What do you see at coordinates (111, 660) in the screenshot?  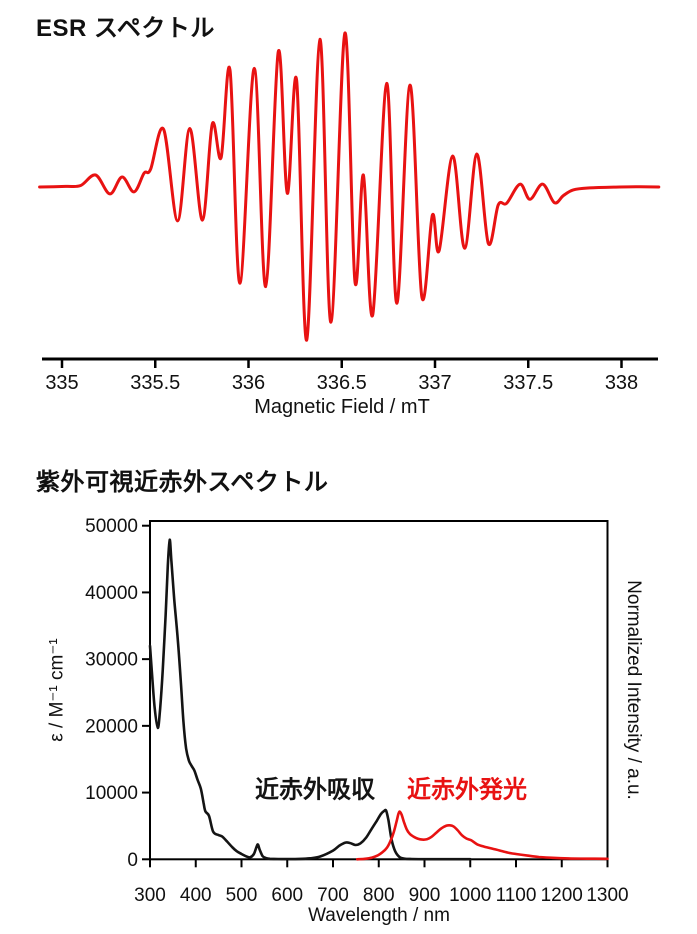 I see `uvvis-y-tick-label: 30000` at bounding box center [111, 660].